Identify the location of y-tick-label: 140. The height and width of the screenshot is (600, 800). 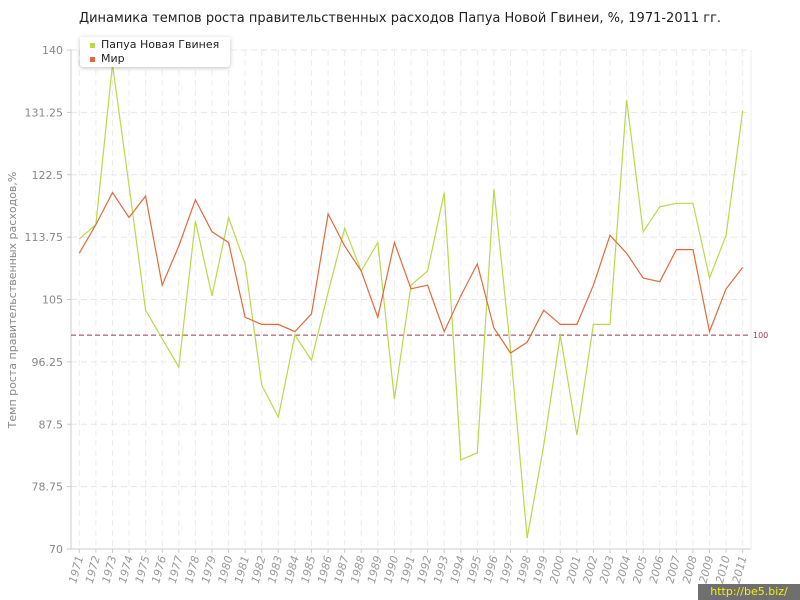
(52, 50).